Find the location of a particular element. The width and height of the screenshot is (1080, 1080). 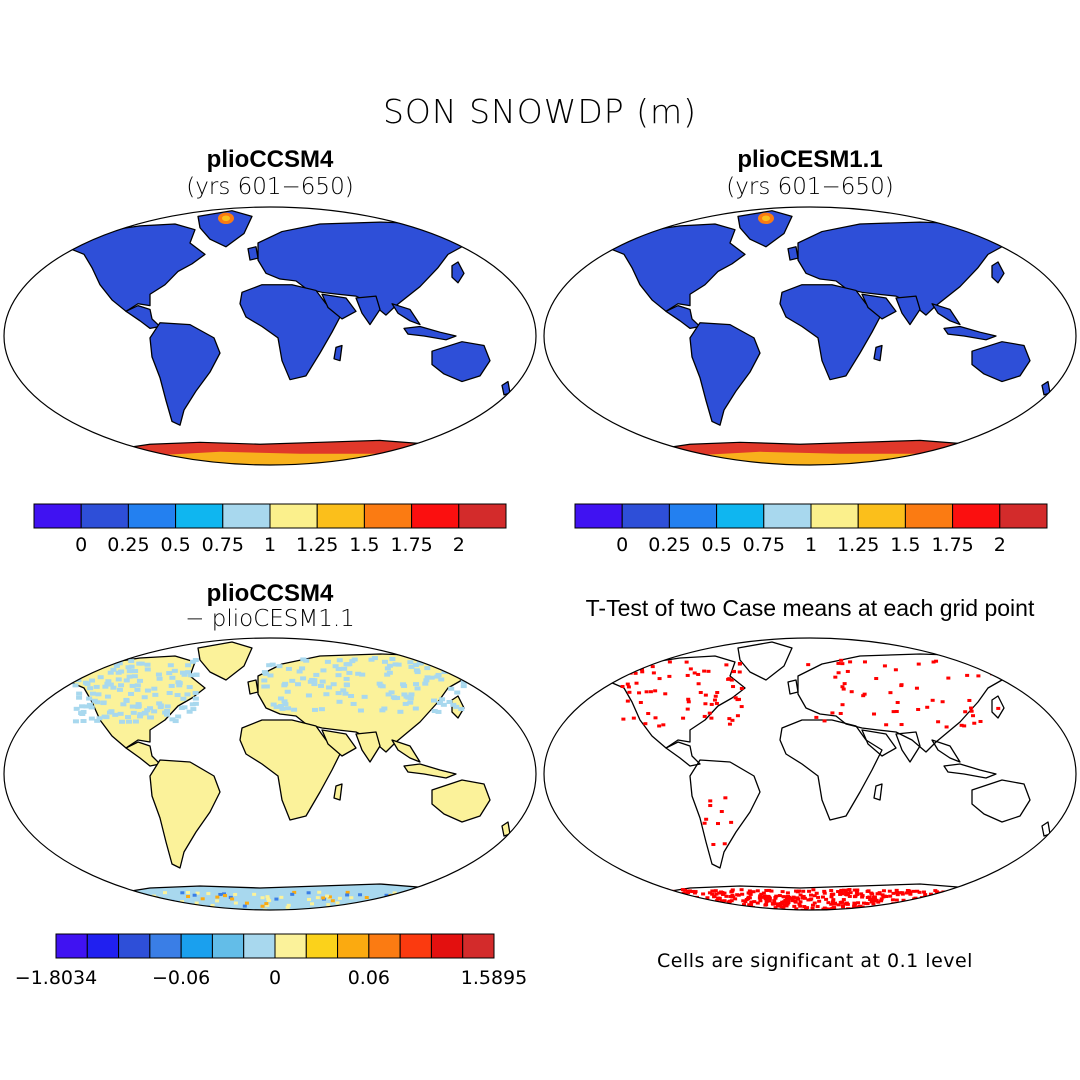

map-panel-b is located at coordinates (810, 336).